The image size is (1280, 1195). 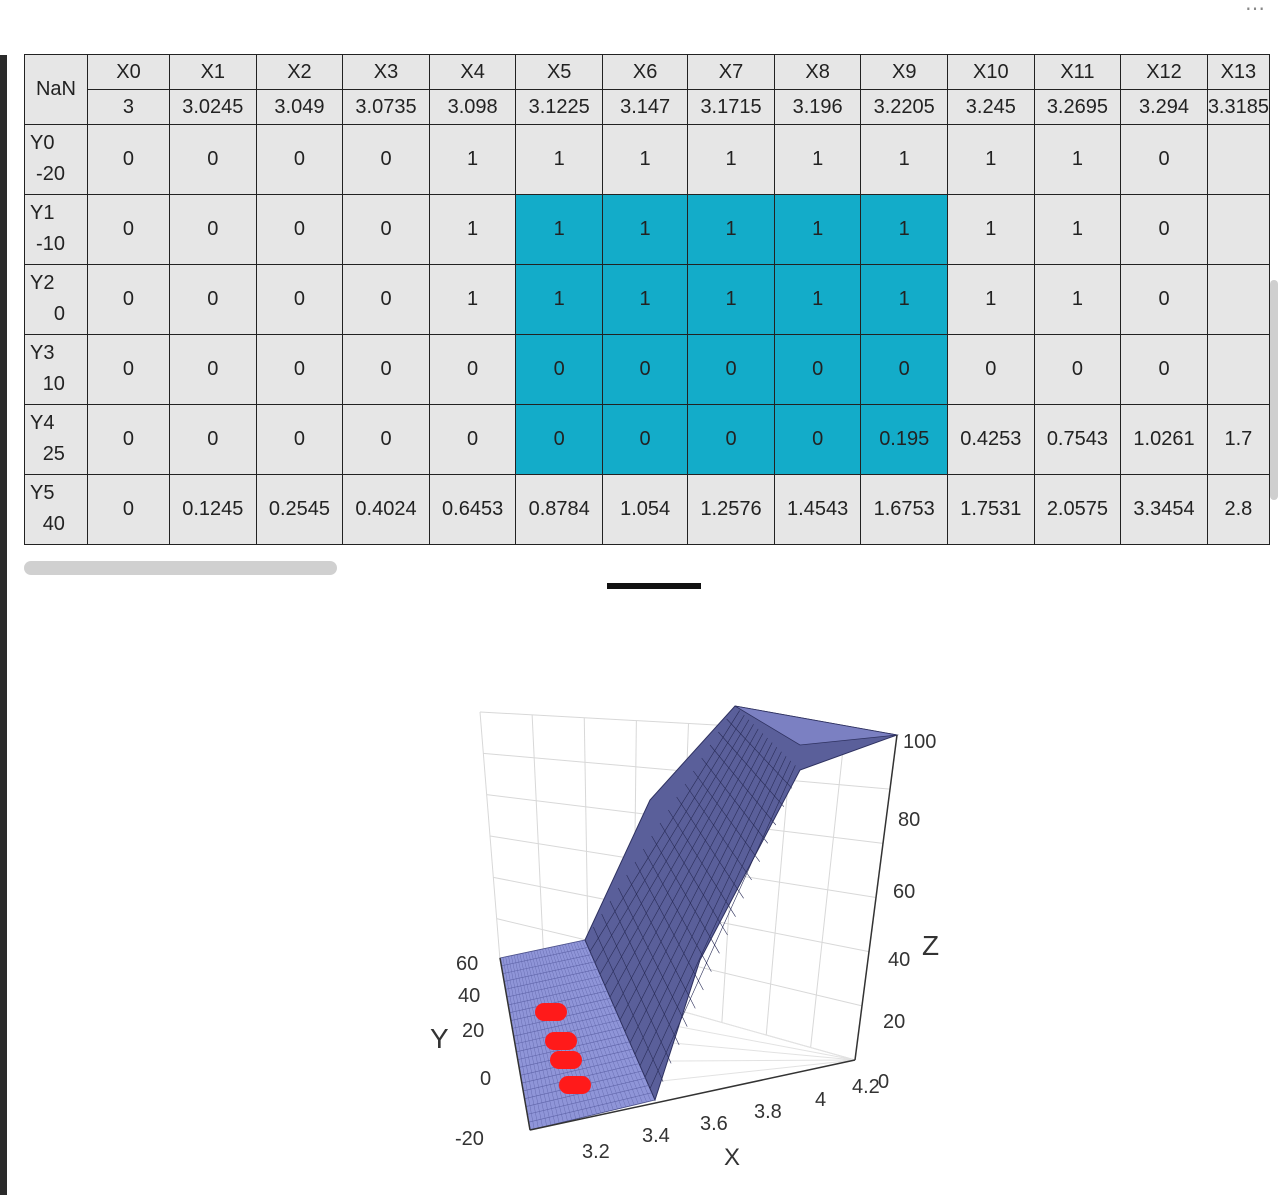 I want to click on table-cell: 0.6453, so click(x=472, y=509).